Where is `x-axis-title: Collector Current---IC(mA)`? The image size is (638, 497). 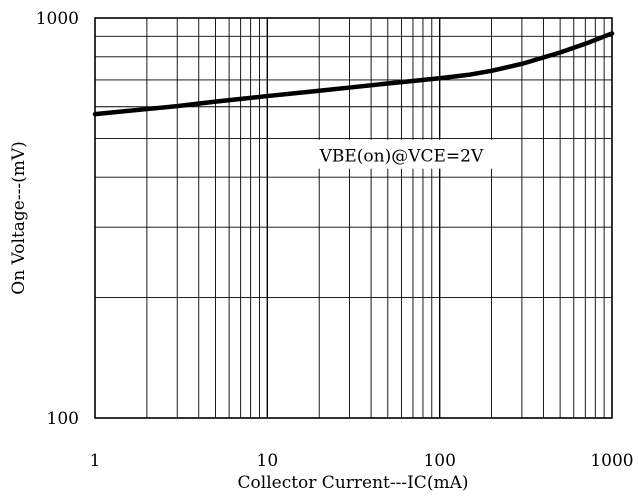
x-axis-title: Collector Current---IC(mA) is located at coordinates (353, 483).